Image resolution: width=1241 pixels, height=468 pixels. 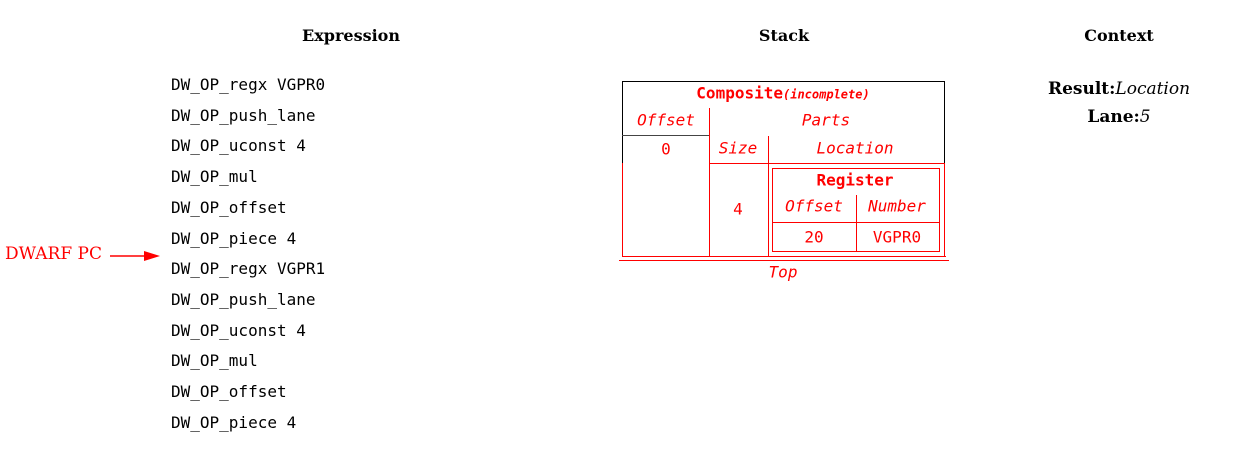 What do you see at coordinates (1145, 117) in the screenshot?
I see `lane-value: 5` at bounding box center [1145, 117].